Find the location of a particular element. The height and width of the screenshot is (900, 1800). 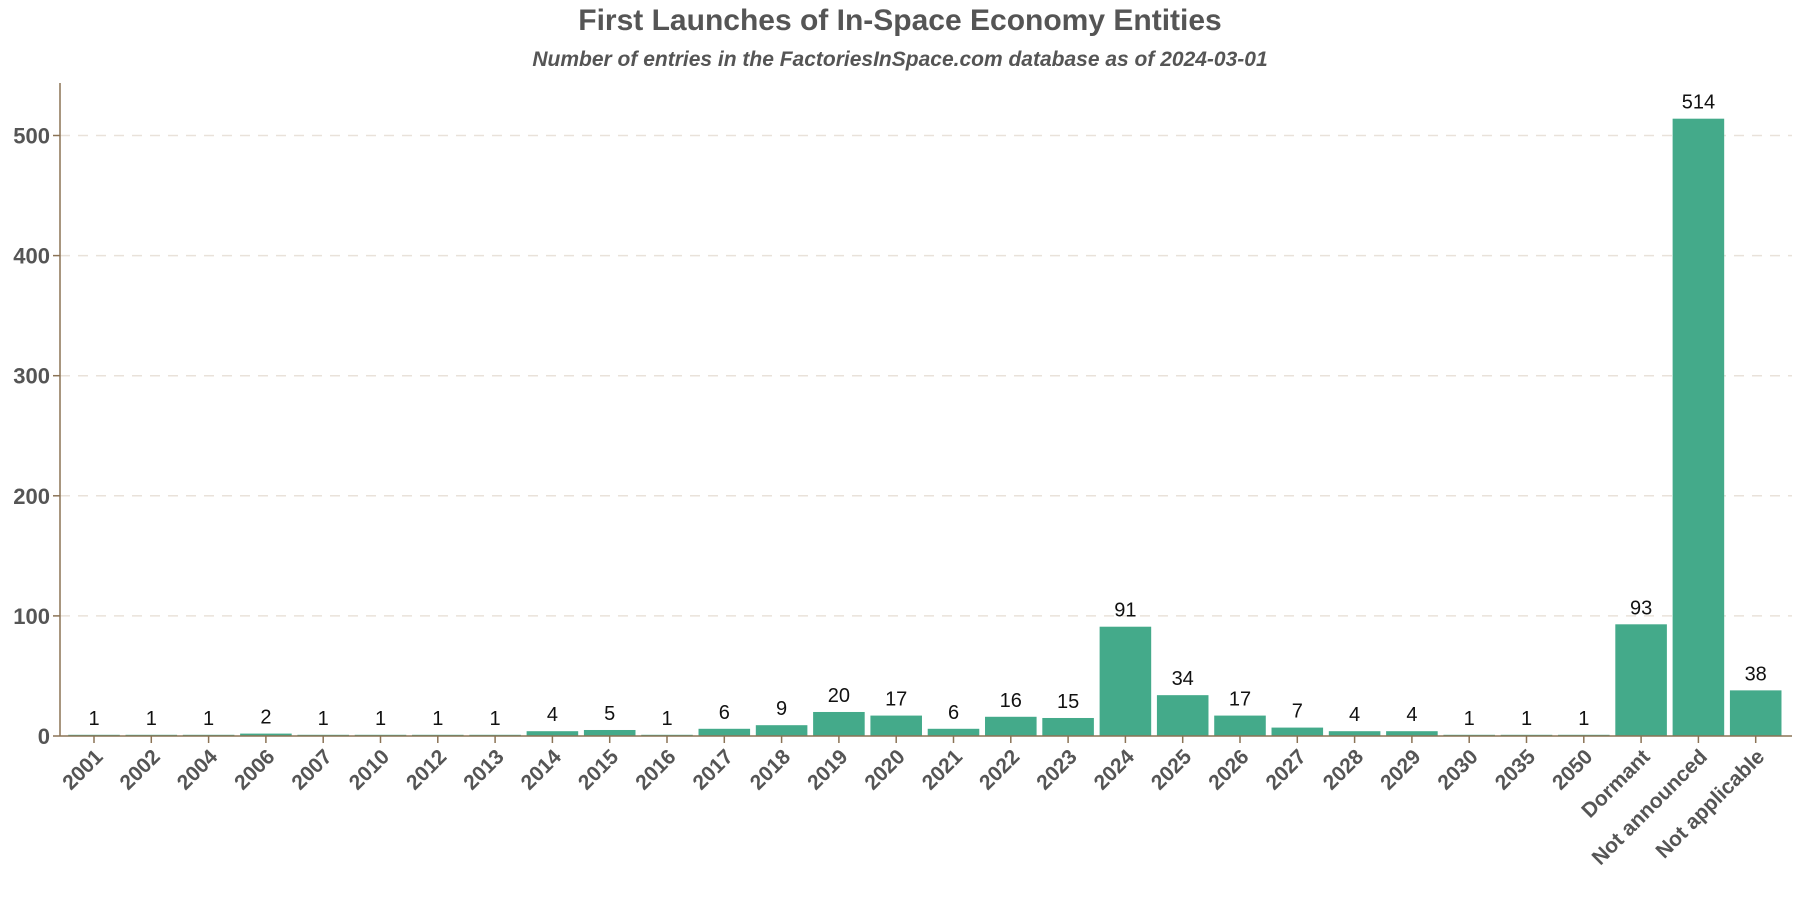

data-label: 2 is located at coordinates (265, 718).